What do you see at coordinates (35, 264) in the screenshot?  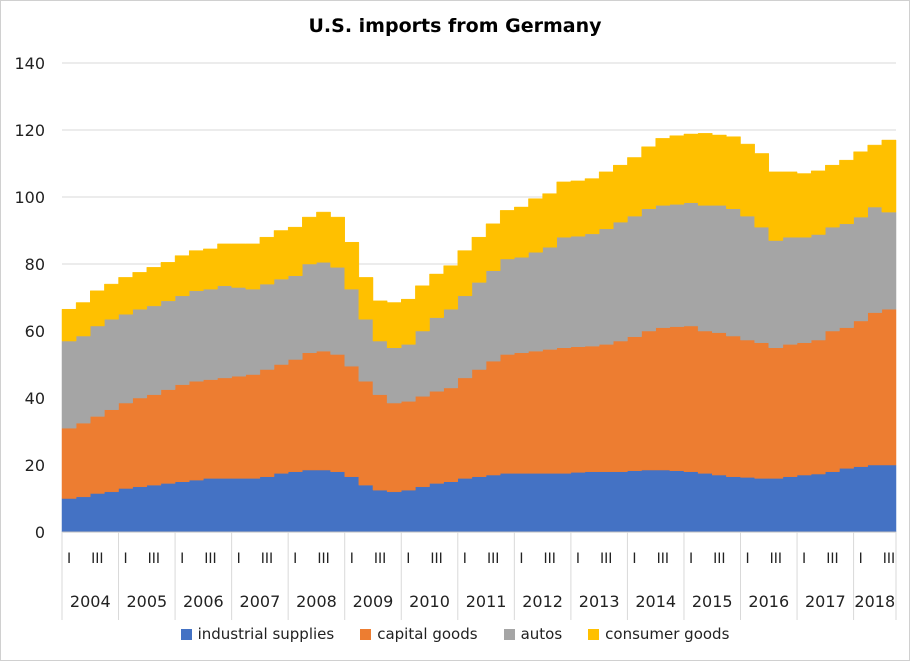 I see `y-tick-label: 80` at bounding box center [35, 264].